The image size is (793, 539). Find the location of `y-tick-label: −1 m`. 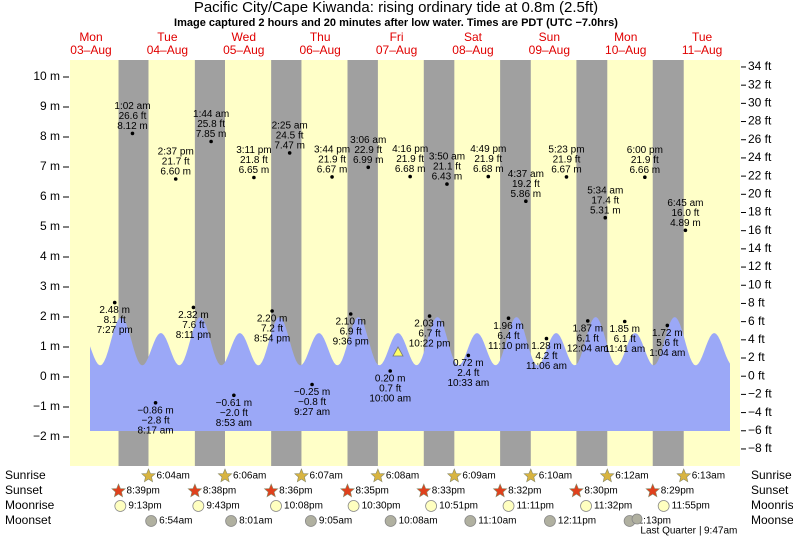

y-tick-label: −1 m is located at coordinates (46, 406).